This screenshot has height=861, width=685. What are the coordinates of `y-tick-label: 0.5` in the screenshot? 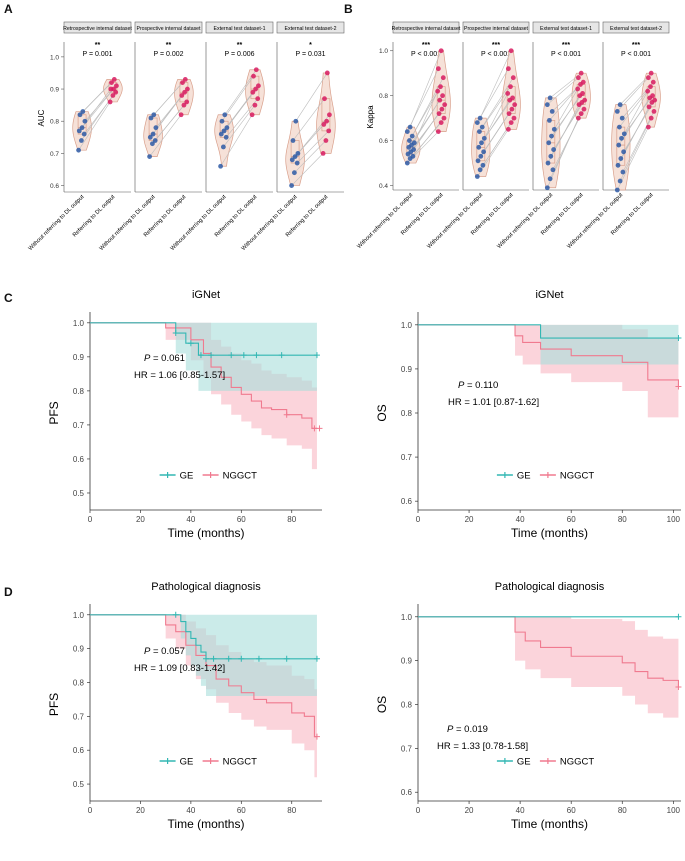 It's located at (79, 493).